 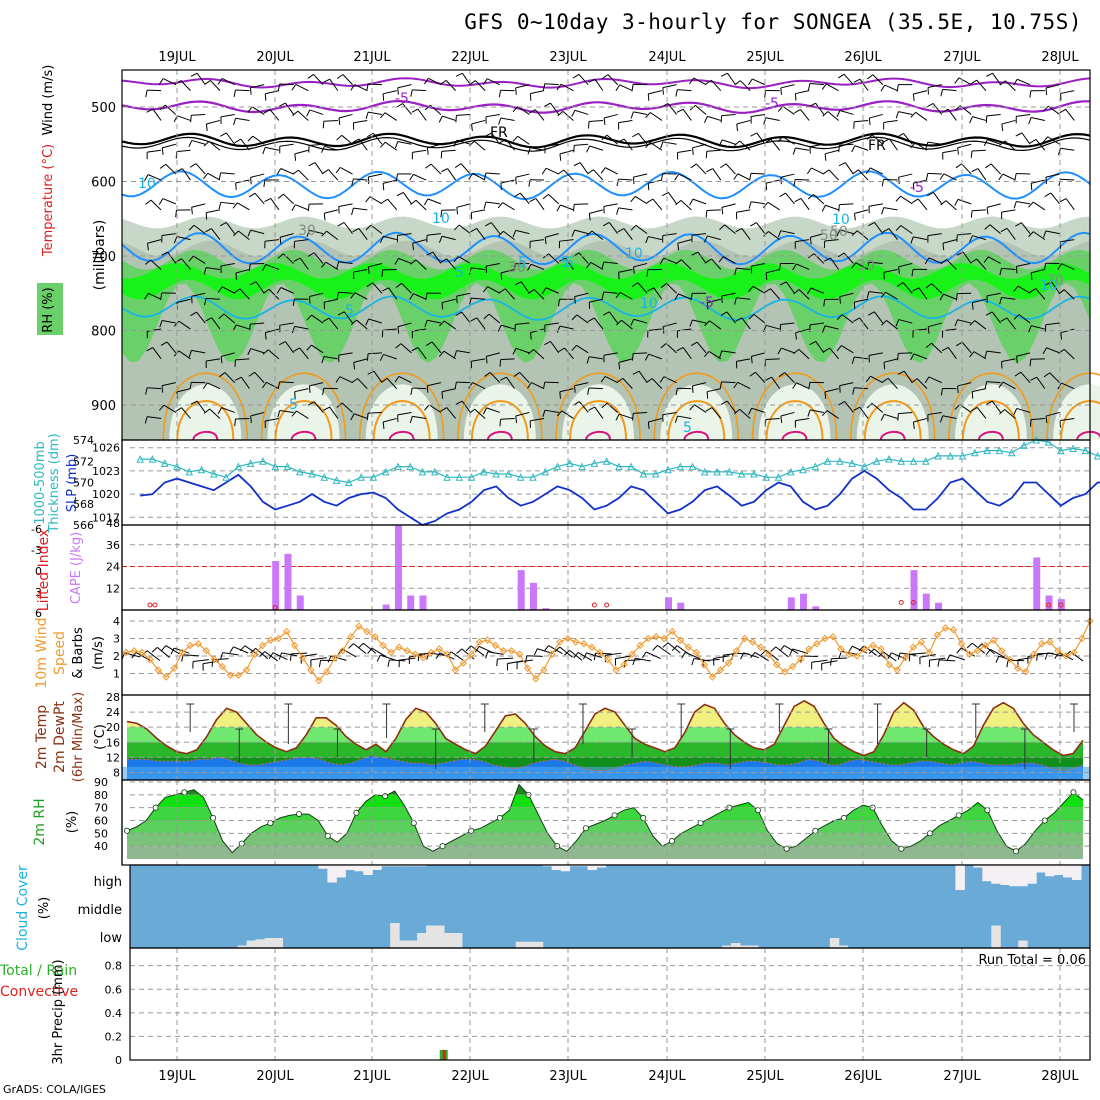 What do you see at coordinates (60, 737) in the screenshot?
I see `temp-label-2: 2m DewPt` at bounding box center [60, 737].